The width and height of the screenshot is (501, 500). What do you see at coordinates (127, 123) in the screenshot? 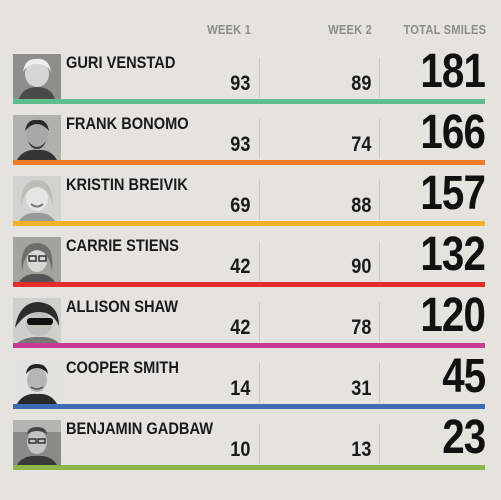
I see `player-name: FRANK BONOMO` at bounding box center [127, 123].